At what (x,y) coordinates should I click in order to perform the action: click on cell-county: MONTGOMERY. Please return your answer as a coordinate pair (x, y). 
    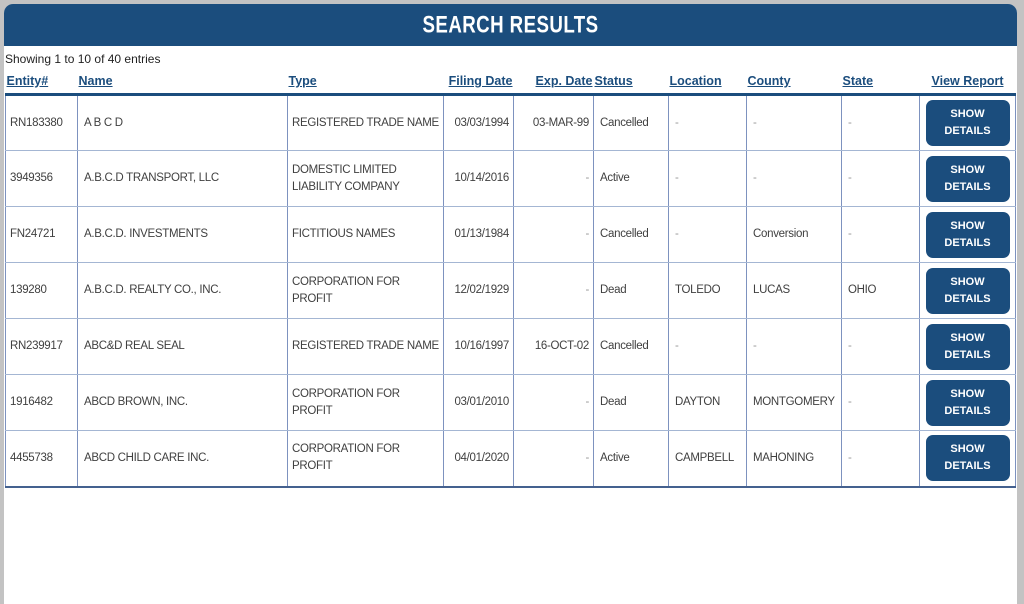
    Looking at the image, I should click on (794, 402).